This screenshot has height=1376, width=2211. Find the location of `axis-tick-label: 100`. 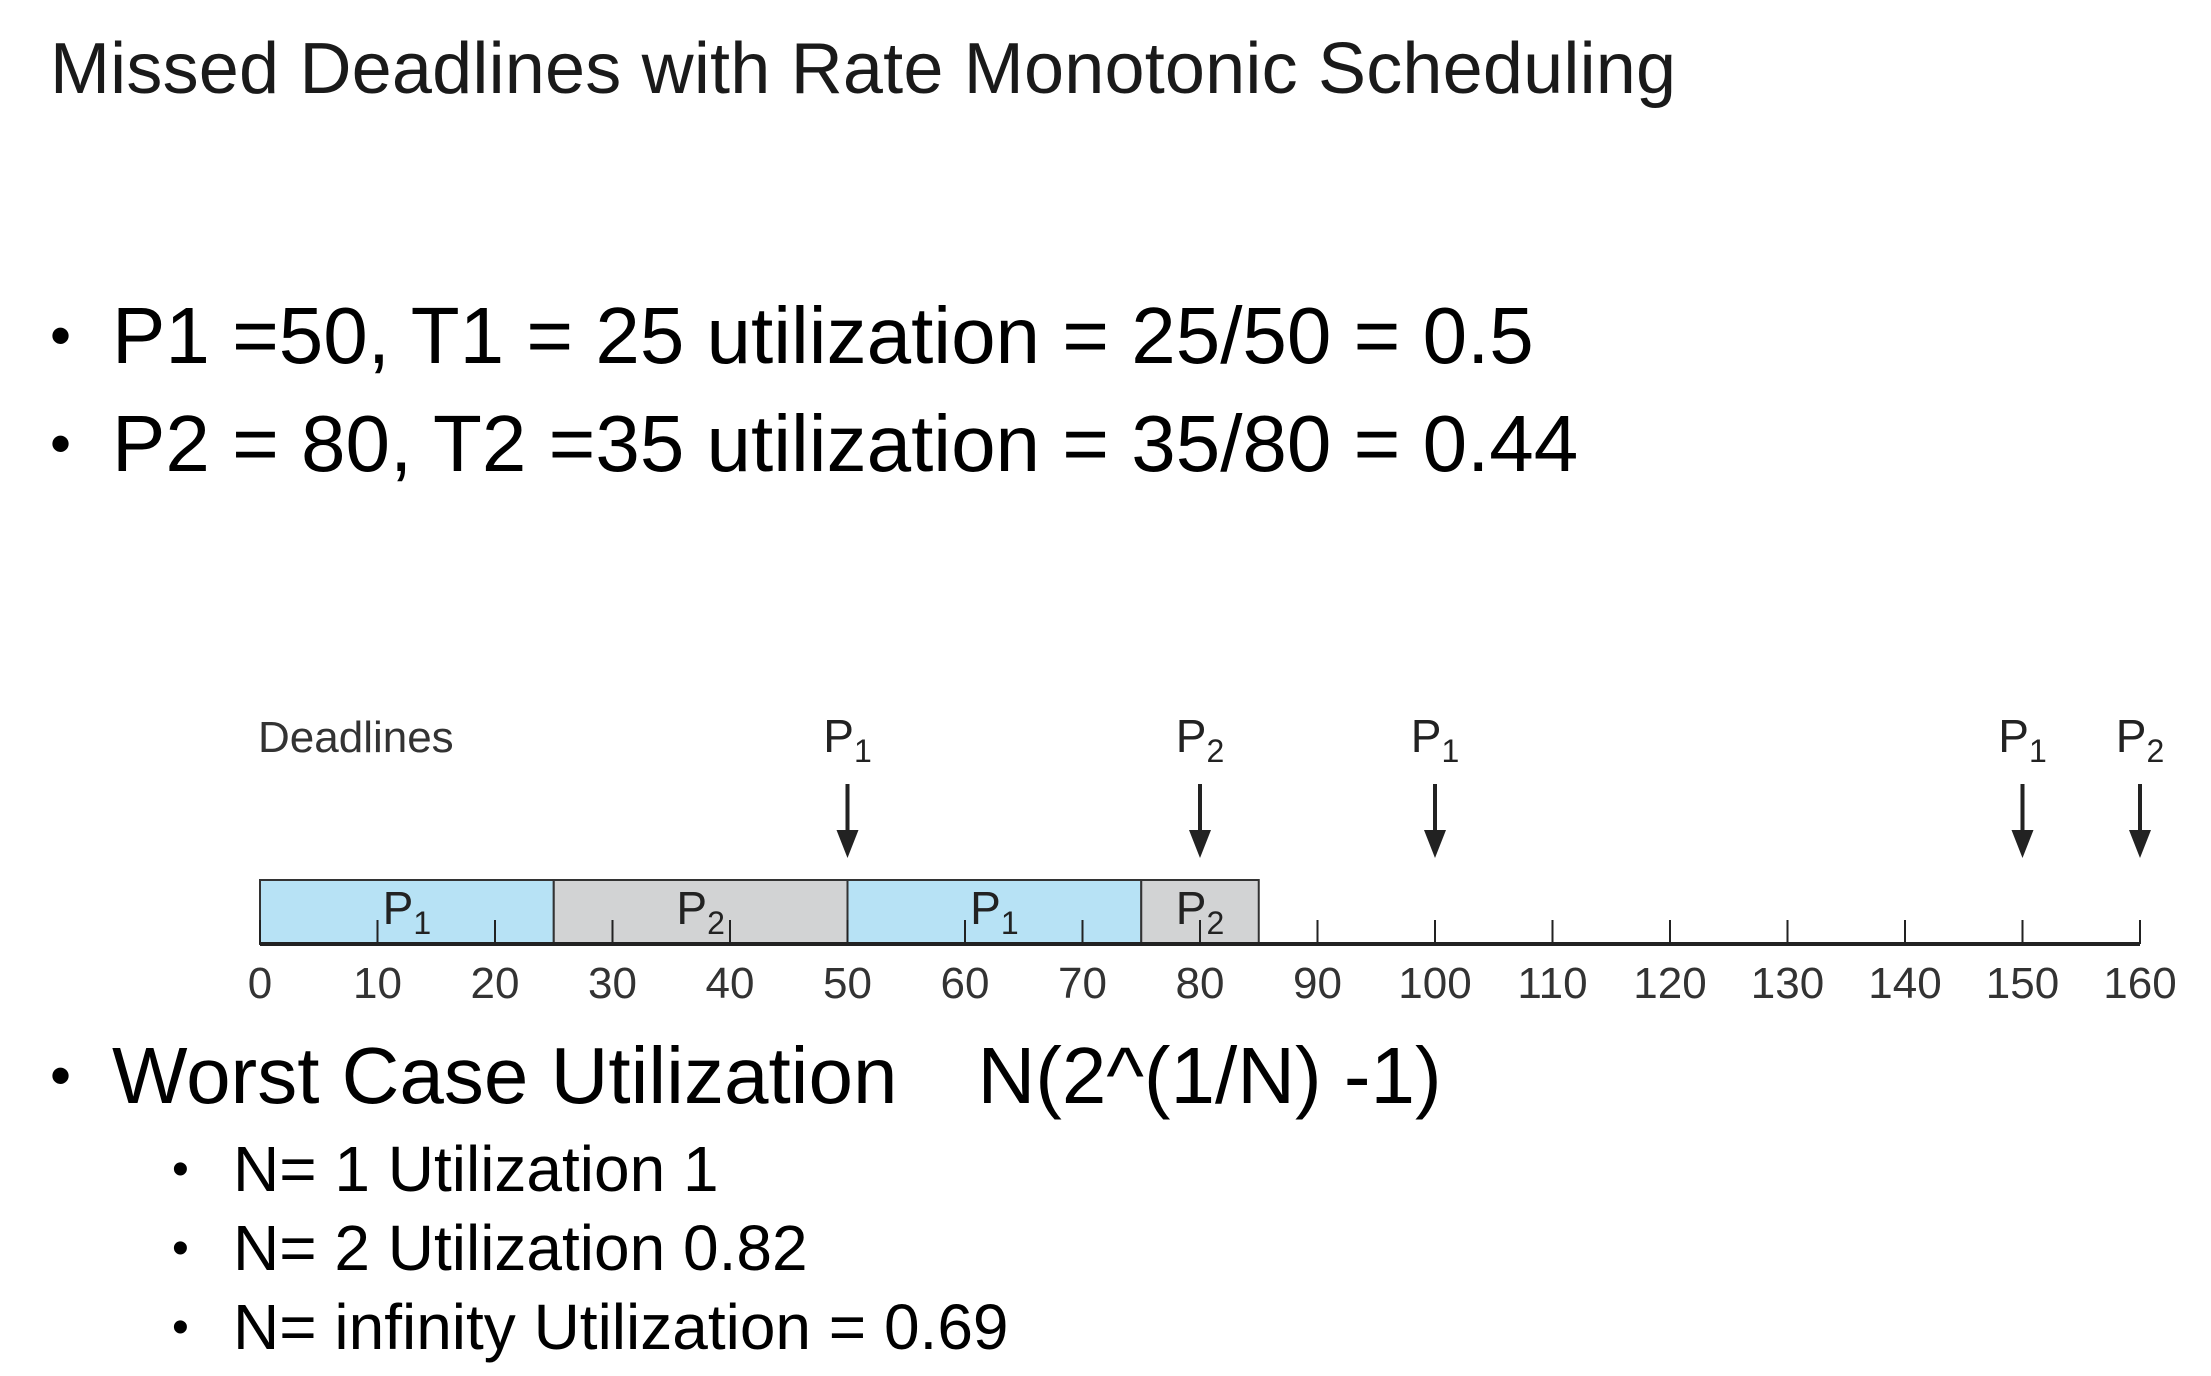

axis-tick-label: 100 is located at coordinates (1434, 983).